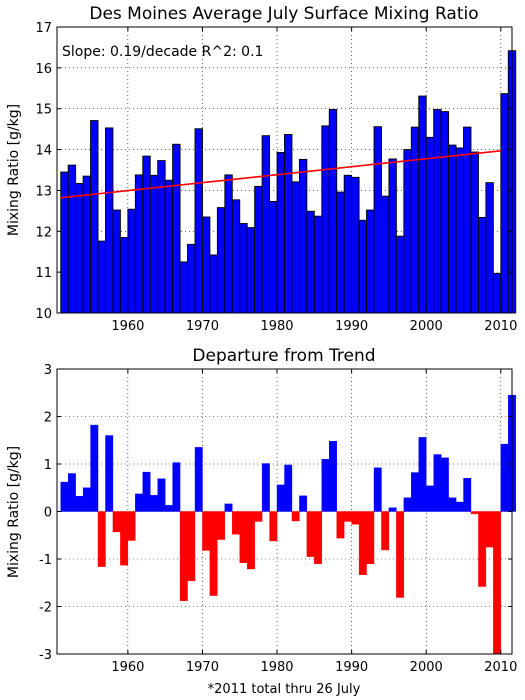 Image resolution: width=525 pixels, height=700 pixels. Describe the element at coordinates (43, 28) in the screenshot. I see `y-tick-label: 17` at that location.